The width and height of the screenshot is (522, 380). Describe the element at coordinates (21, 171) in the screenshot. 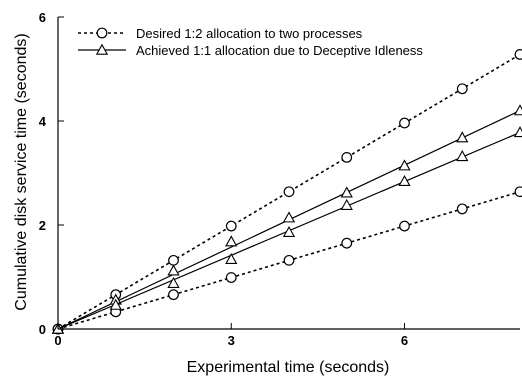

I see `y-axis-title: Cumulative disk service time (seconds)` at that location.